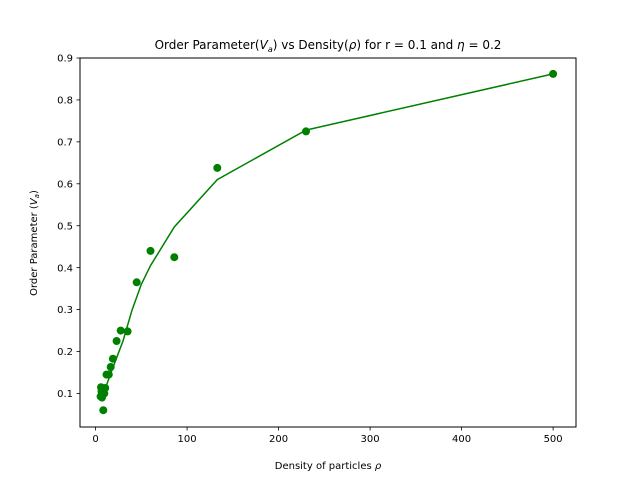  I want to click on y-axis: 0.1 0.2 0.3 0.4 0.5 0.6 0.7 0.8 0.9, so click(68, 227).